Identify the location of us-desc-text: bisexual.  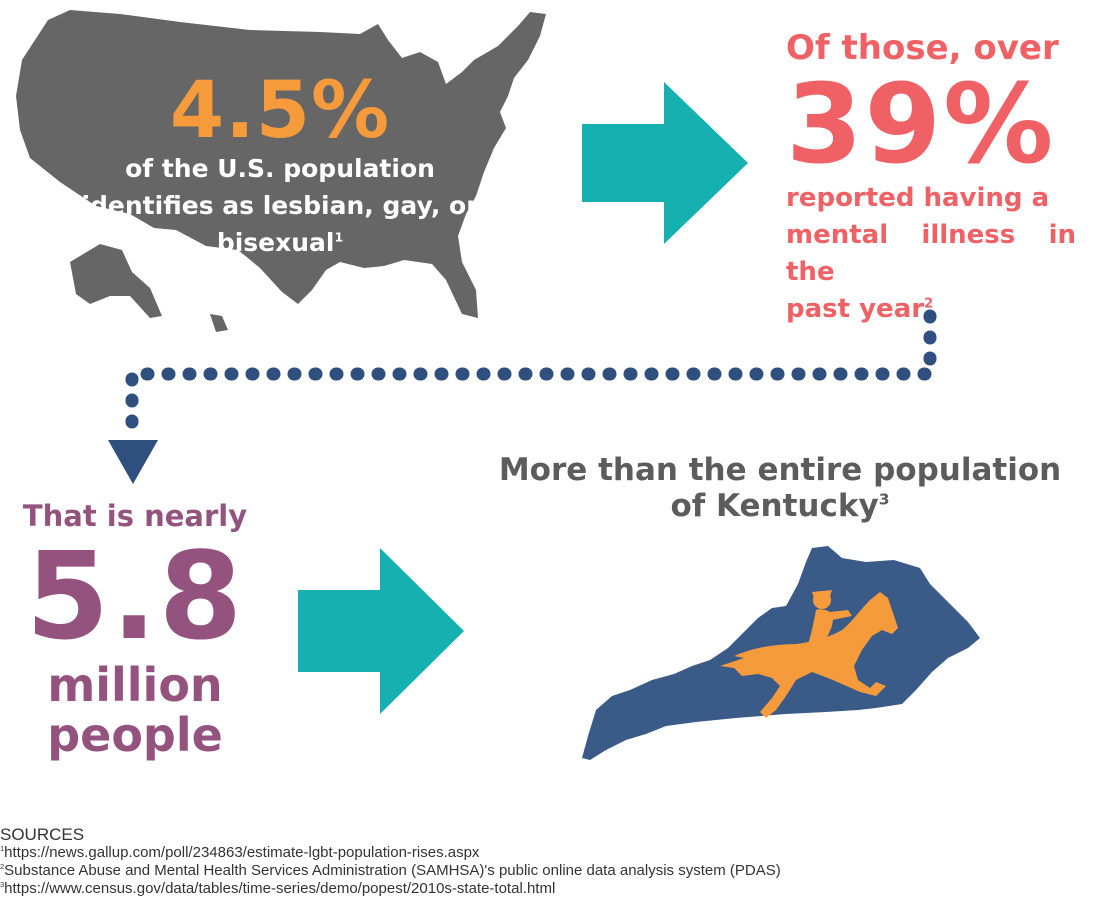
(275, 242).